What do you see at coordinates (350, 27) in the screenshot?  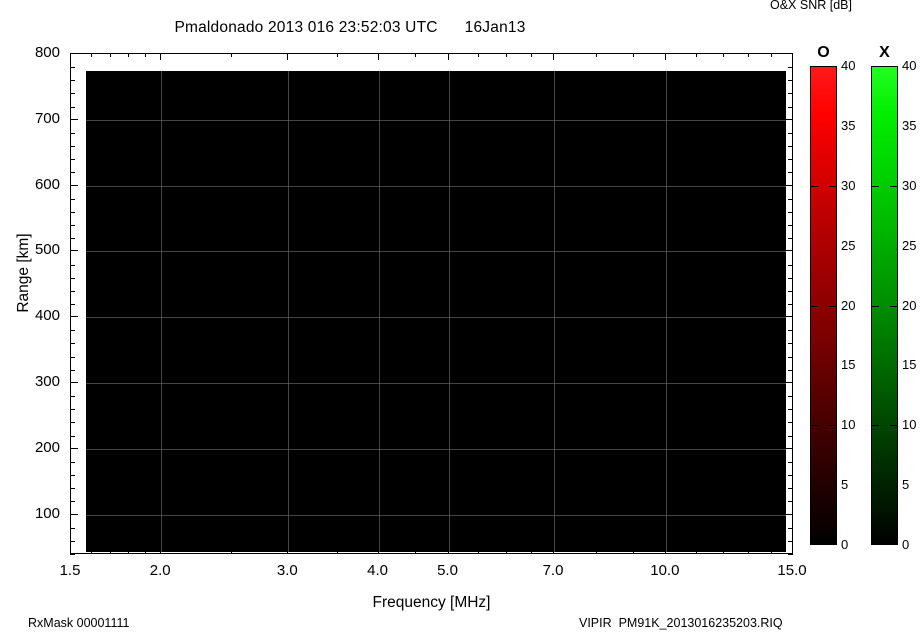 I see `page-title: Pmaldonado 2013 016 23:52:03 UTC 16Jan13` at bounding box center [350, 27].